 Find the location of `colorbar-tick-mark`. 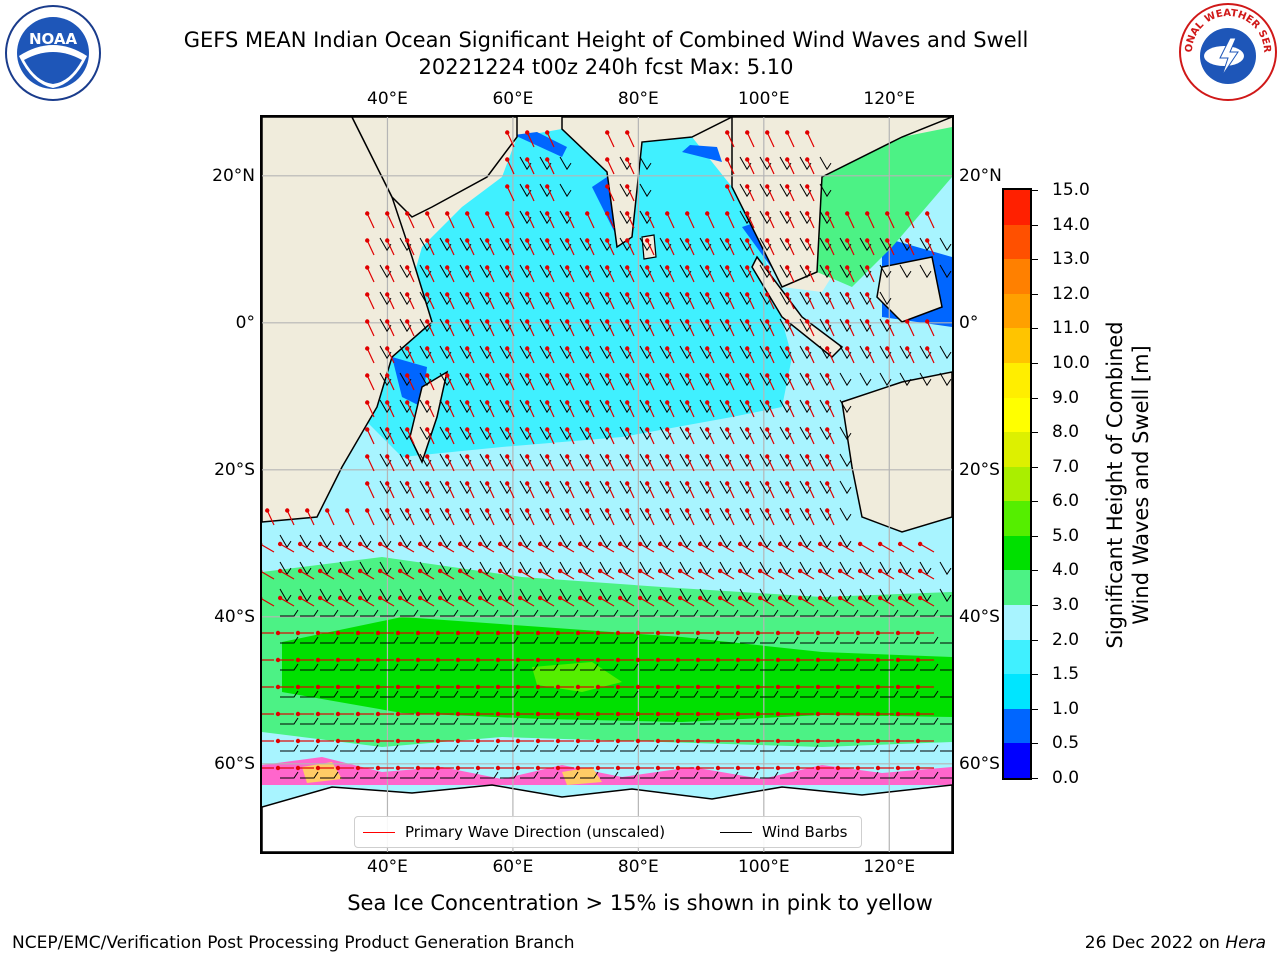

colorbar-tick-mark is located at coordinates (1035, 502).